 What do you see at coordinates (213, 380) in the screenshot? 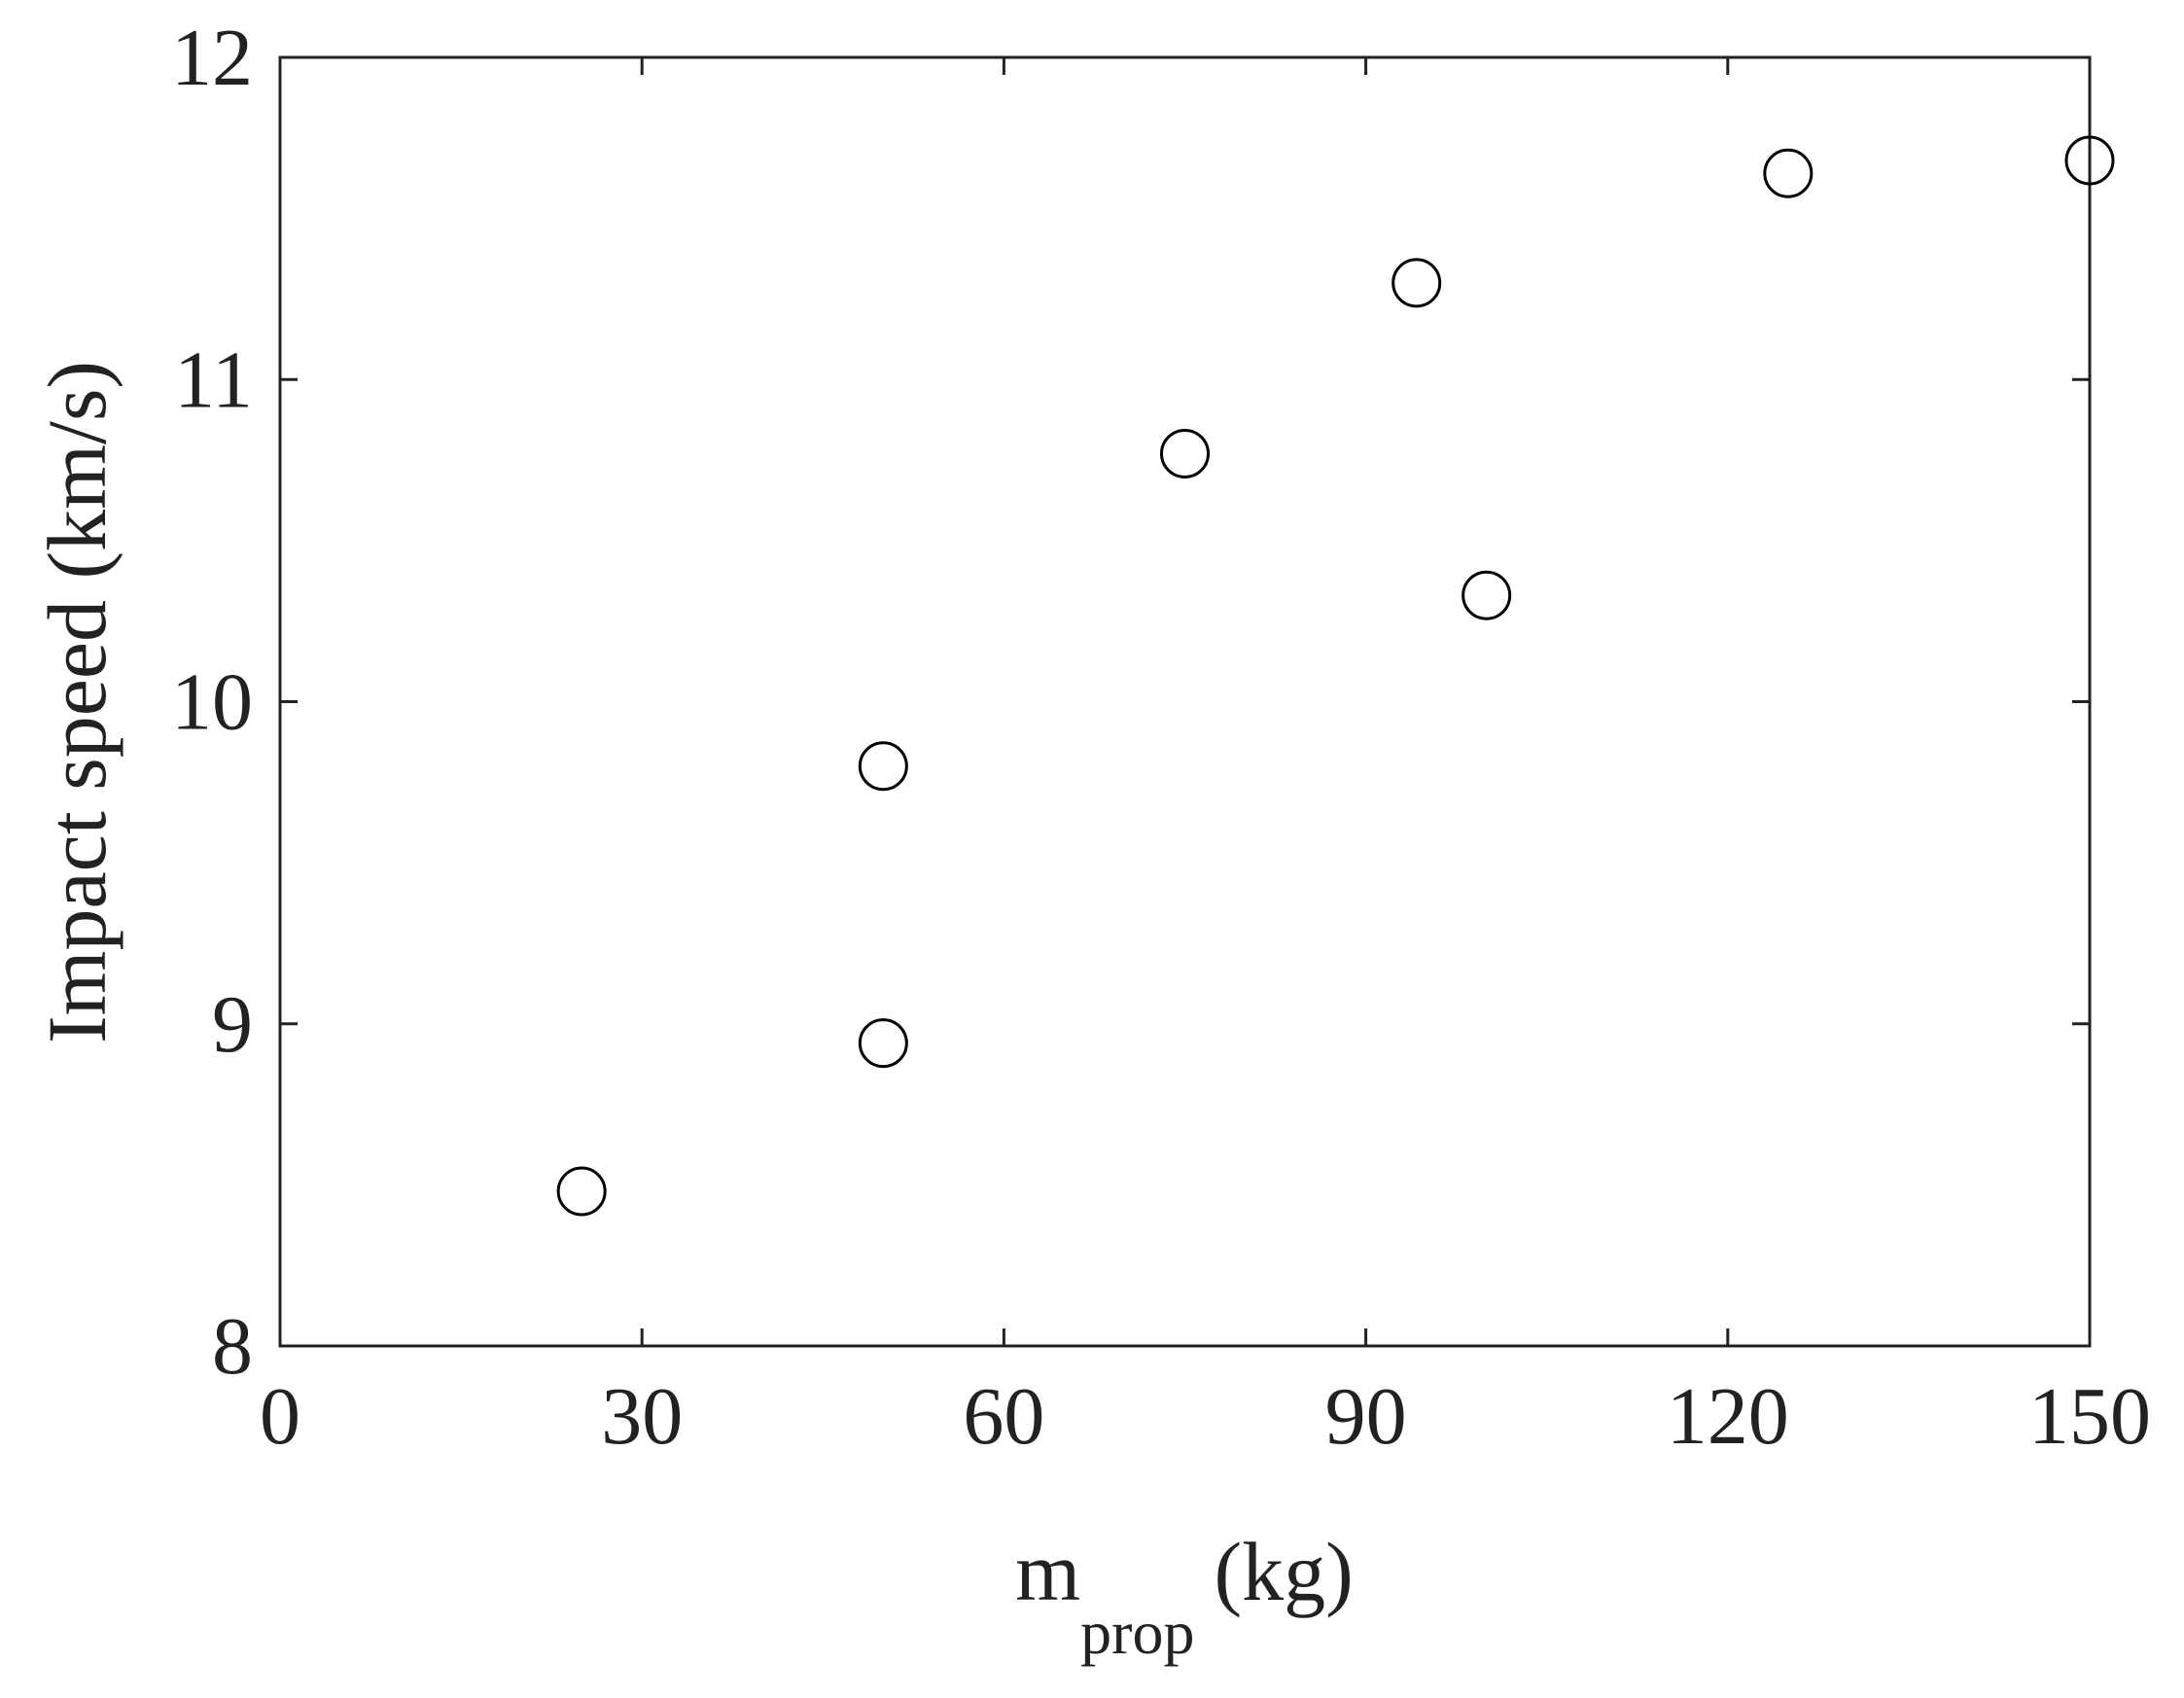
I see `y-tick-label: 11` at bounding box center [213, 380].